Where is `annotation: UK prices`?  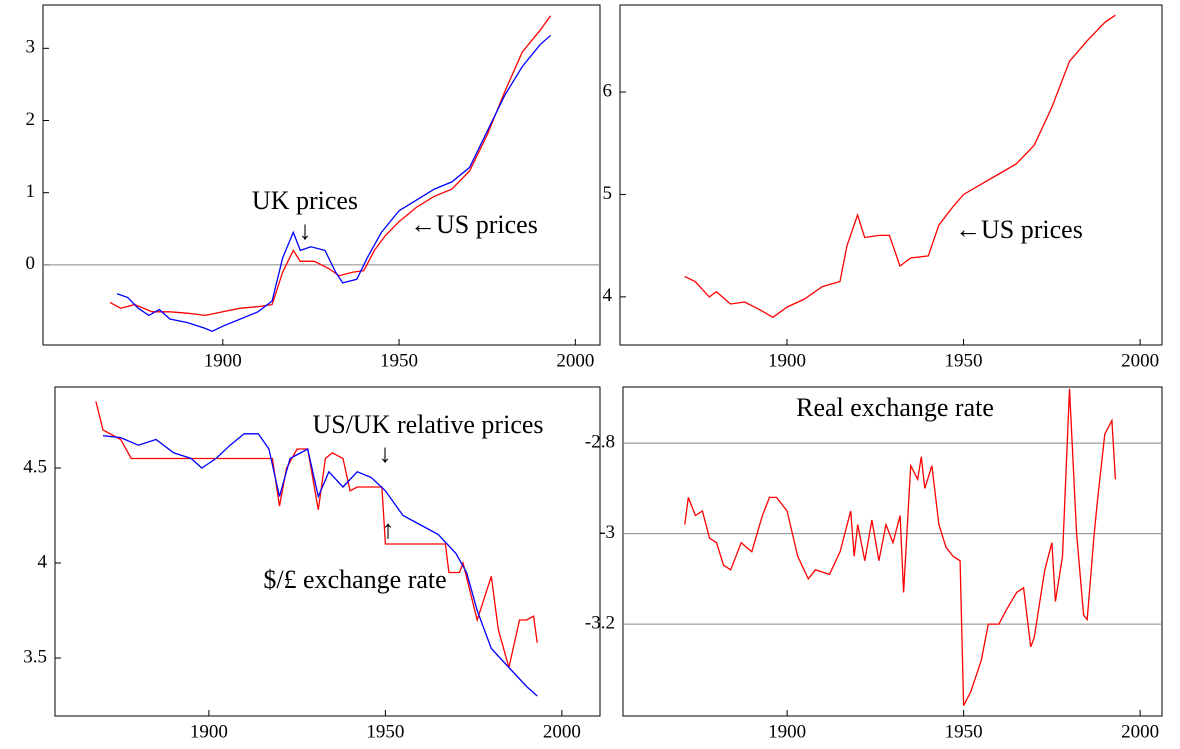 annotation: UK prices is located at coordinates (305, 200).